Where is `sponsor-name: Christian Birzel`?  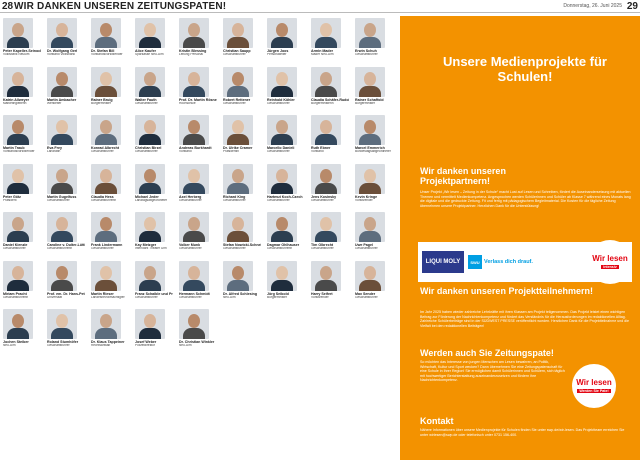 sponsor-name: Christian Birzel is located at coordinates (148, 148).